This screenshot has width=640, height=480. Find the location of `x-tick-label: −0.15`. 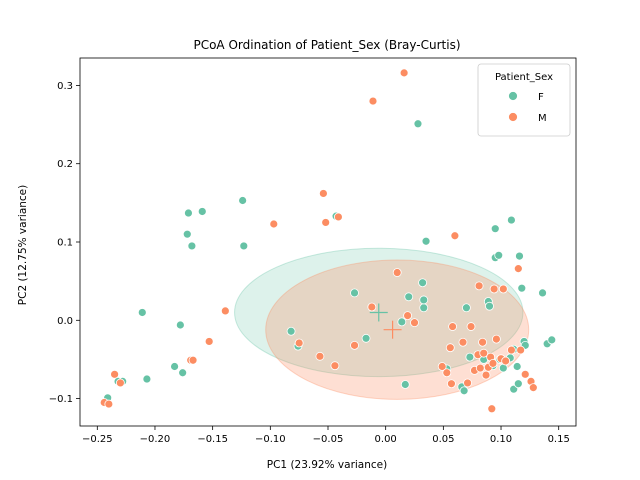

x-tick-label: −0.15 is located at coordinates (212, 439).